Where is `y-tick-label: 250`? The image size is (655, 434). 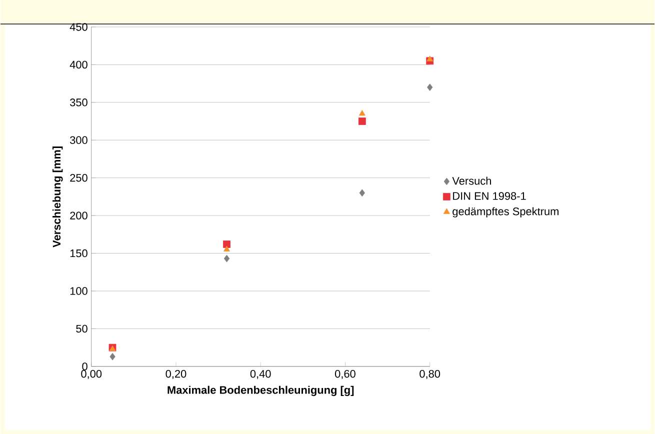
y-tick-label: 250 is located at coordinates (79, 178).